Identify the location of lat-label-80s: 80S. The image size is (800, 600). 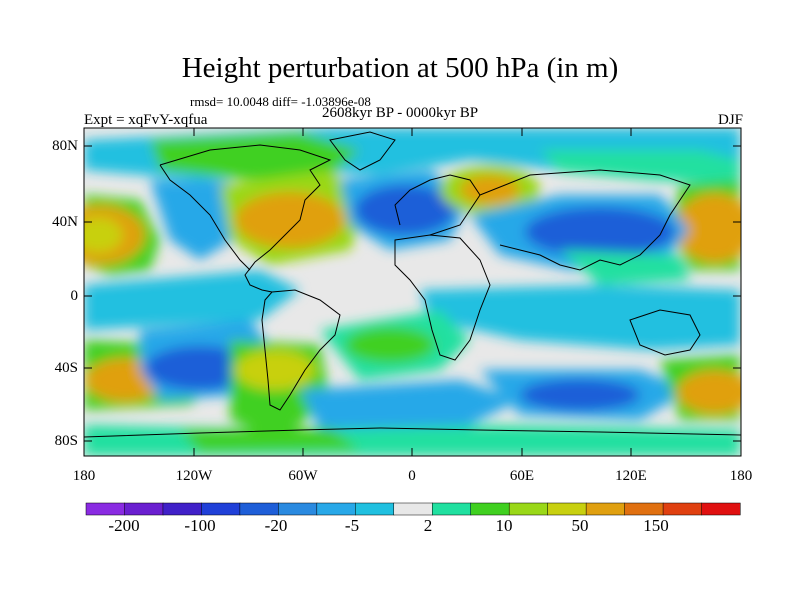
(66, 441).